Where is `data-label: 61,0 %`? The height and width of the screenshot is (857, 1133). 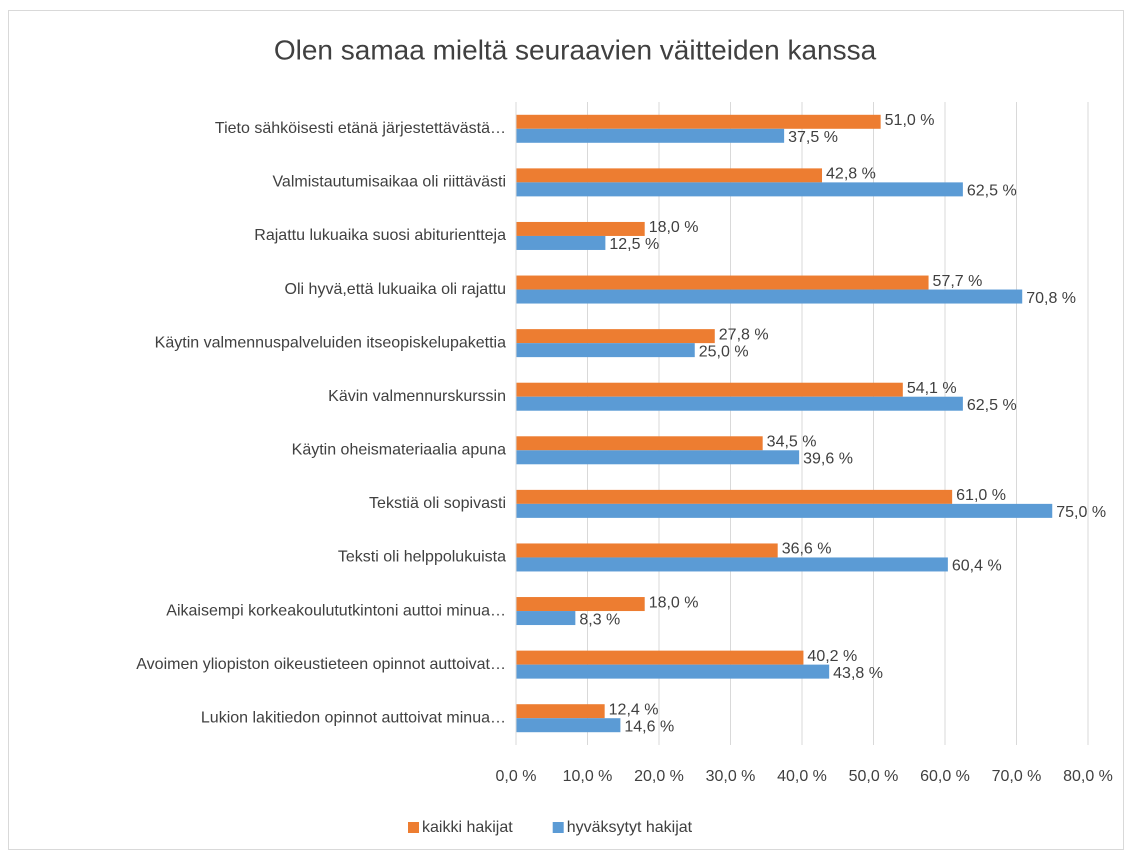
data-label: 61,0 % is located at coordinates (981, 495).